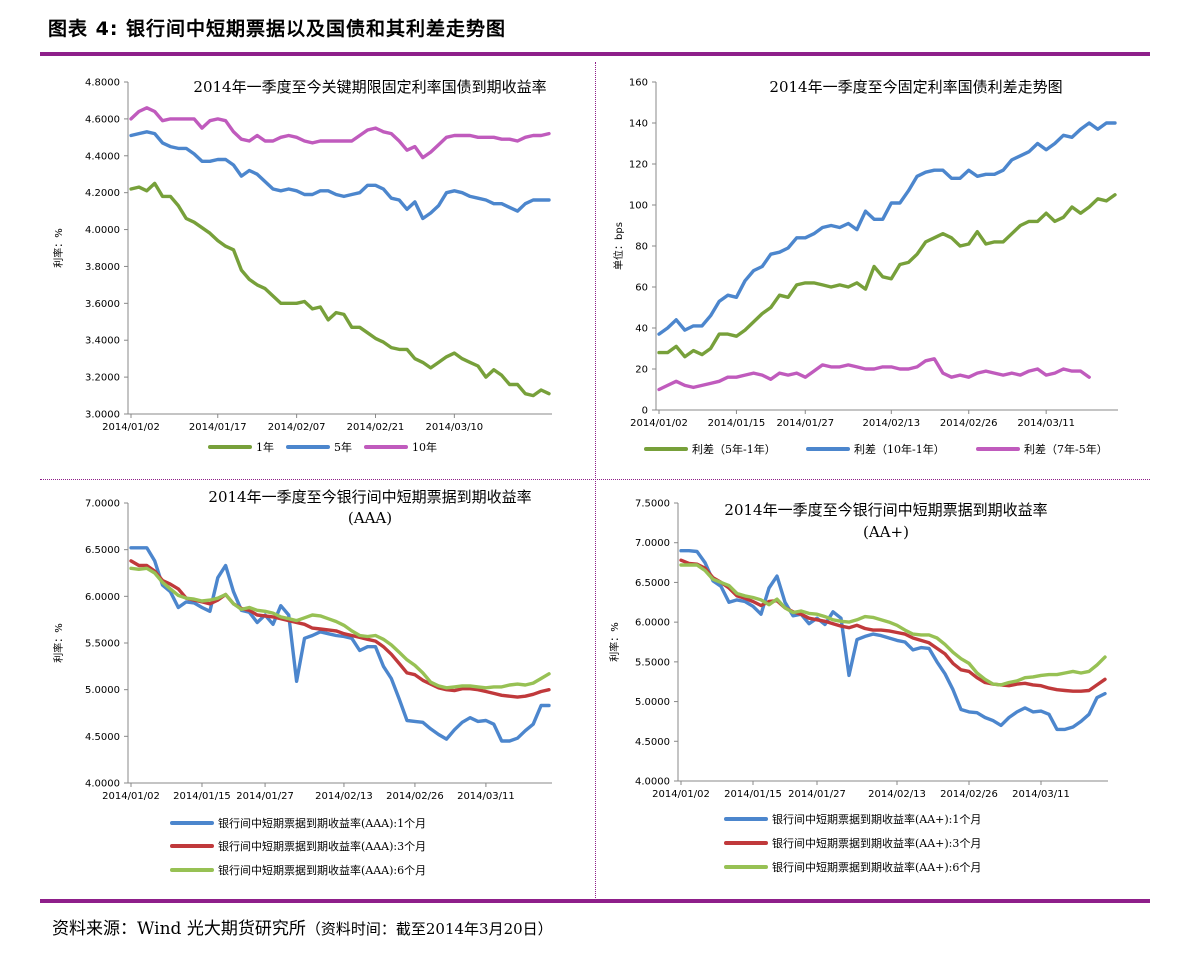 This screenshot has height=960, width=1191. What do you see at coordinates (595, 901) in the screenshot?
I see `bottom-rule` at bounding box center [595, 901].